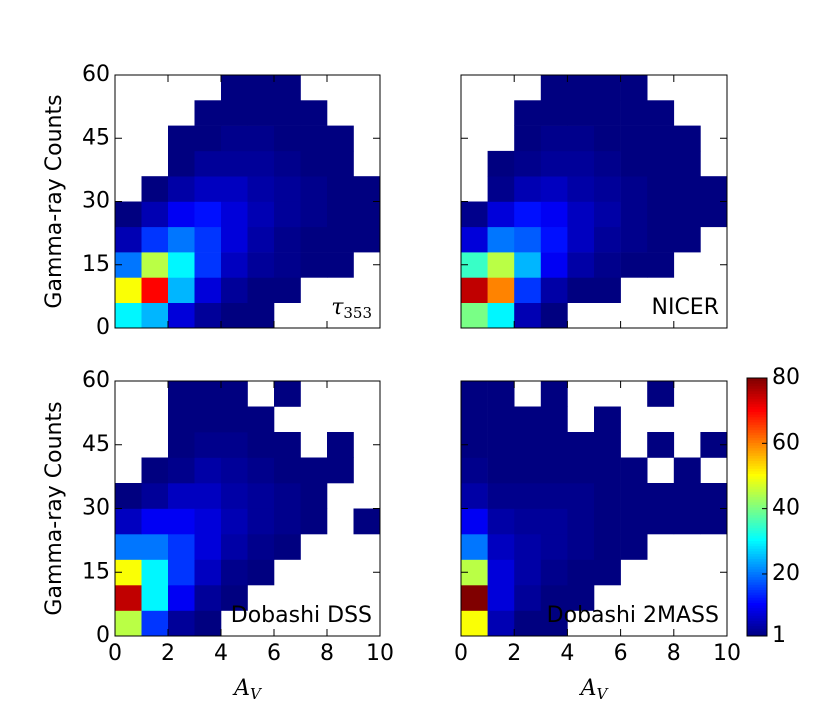  Describe the element at coordinates (96, 380) in the screenshot. I see `y-tick-label: 60` at that location.